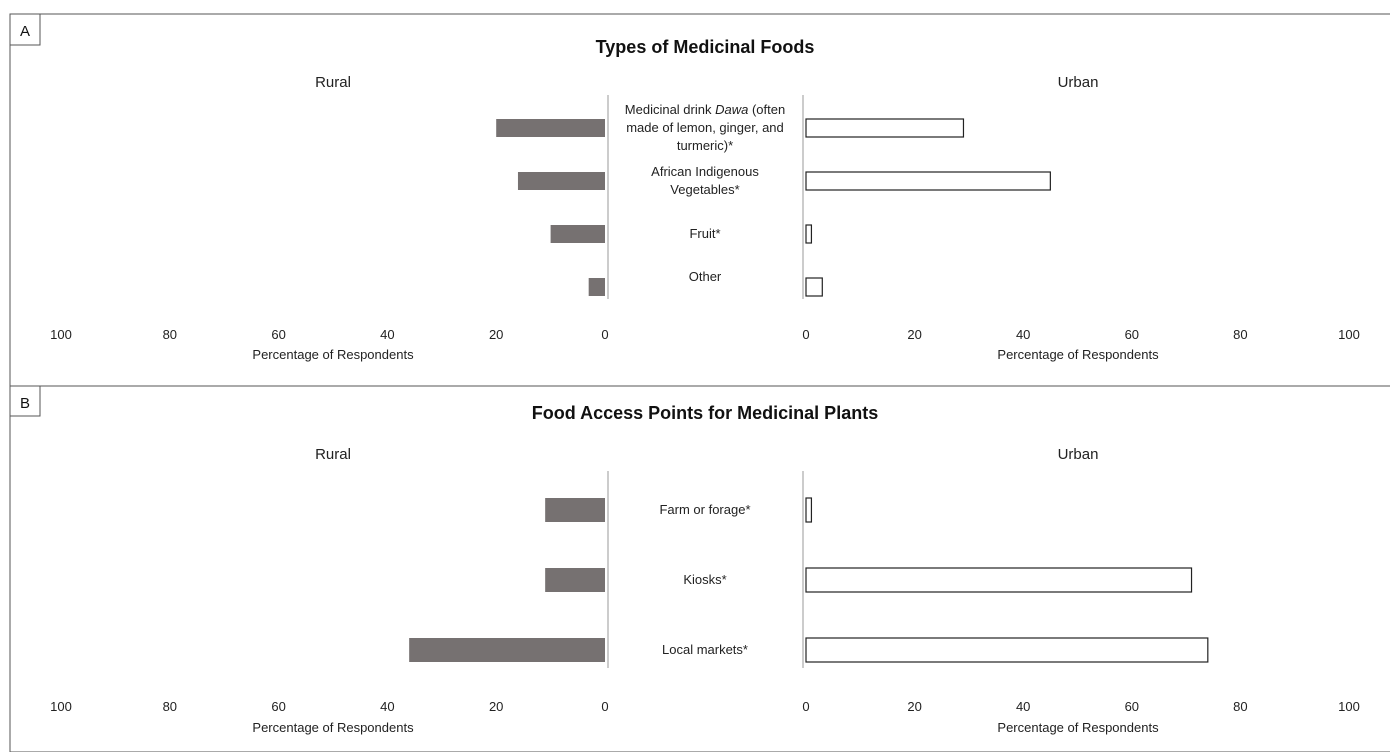 This screenshot has height=752, width=1390. I want to click on category-label: Local markets*, so click(705, 649).